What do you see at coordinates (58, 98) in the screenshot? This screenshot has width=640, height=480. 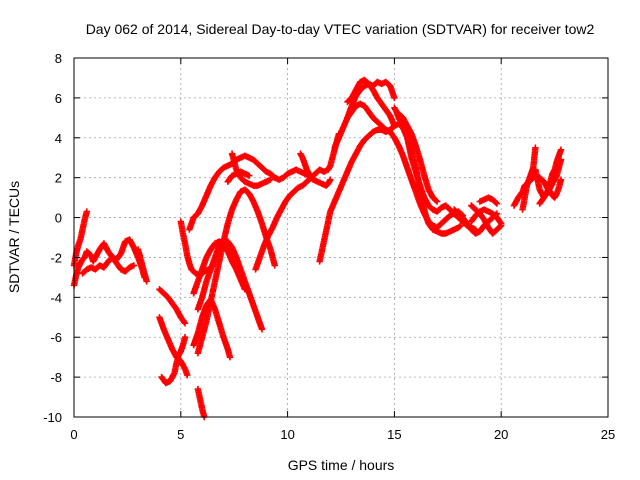 I see `y-tick-label: 6` at bounding box center [58, 98].